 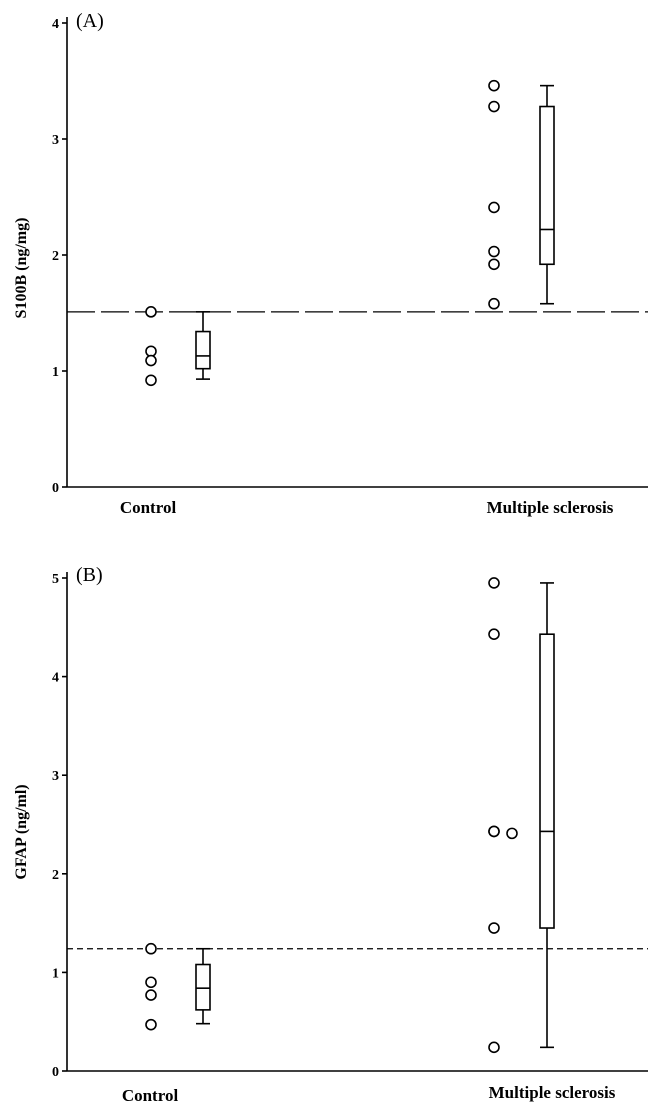 I want to click on y-axis-label: GFAP (ng/ml), so click(x=21, y=831).